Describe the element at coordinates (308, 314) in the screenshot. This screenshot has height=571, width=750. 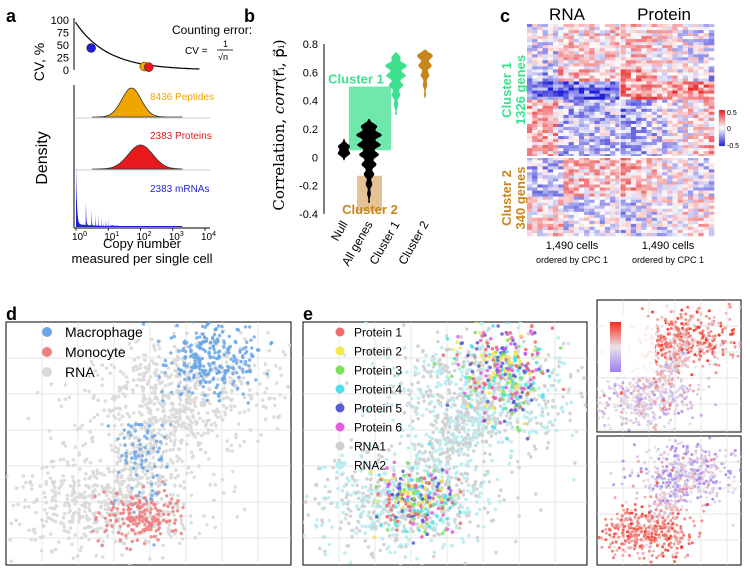
I see `panel-label-e: e` at that location.